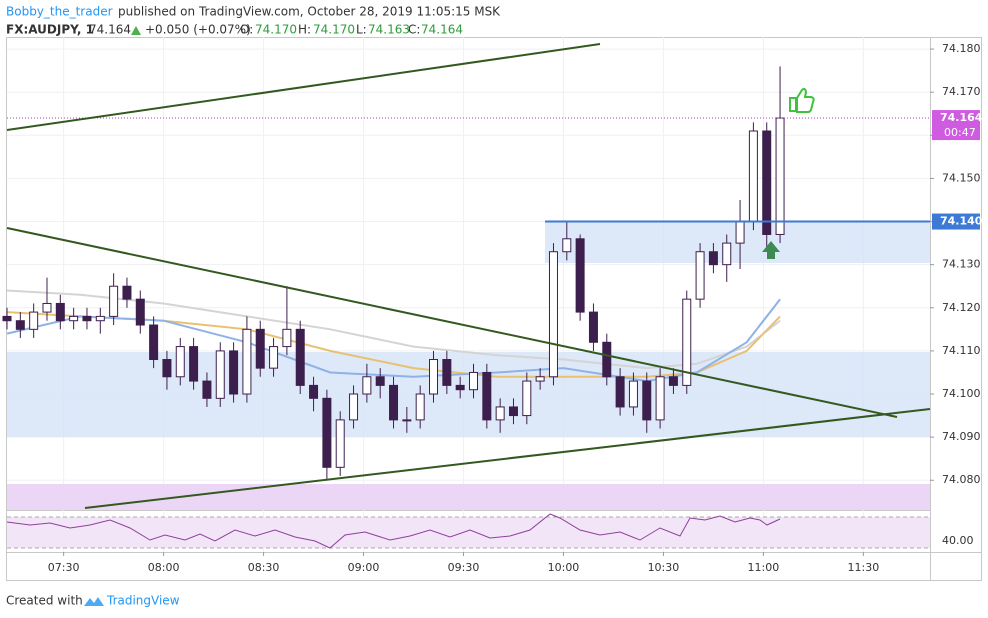 This screenshot has height=618, width=988. Describe the element at coordinates (393, 531) in the screenshot. I see `rsi-line` at that location.